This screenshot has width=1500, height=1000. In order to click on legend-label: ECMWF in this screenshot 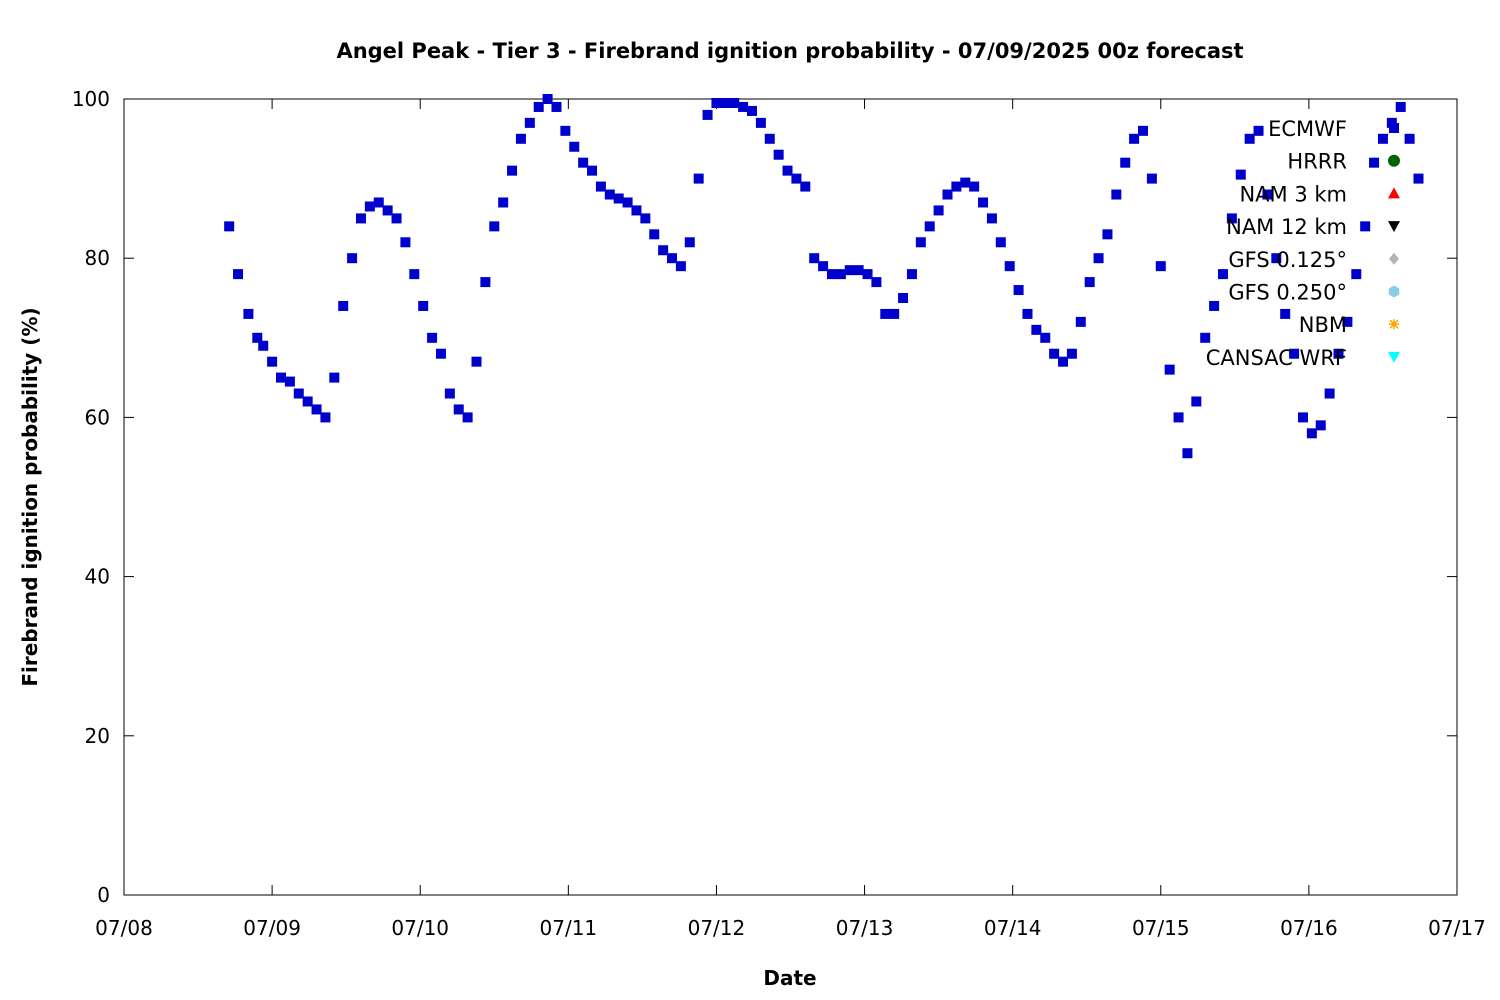, I will do `click(1307, 129)`.